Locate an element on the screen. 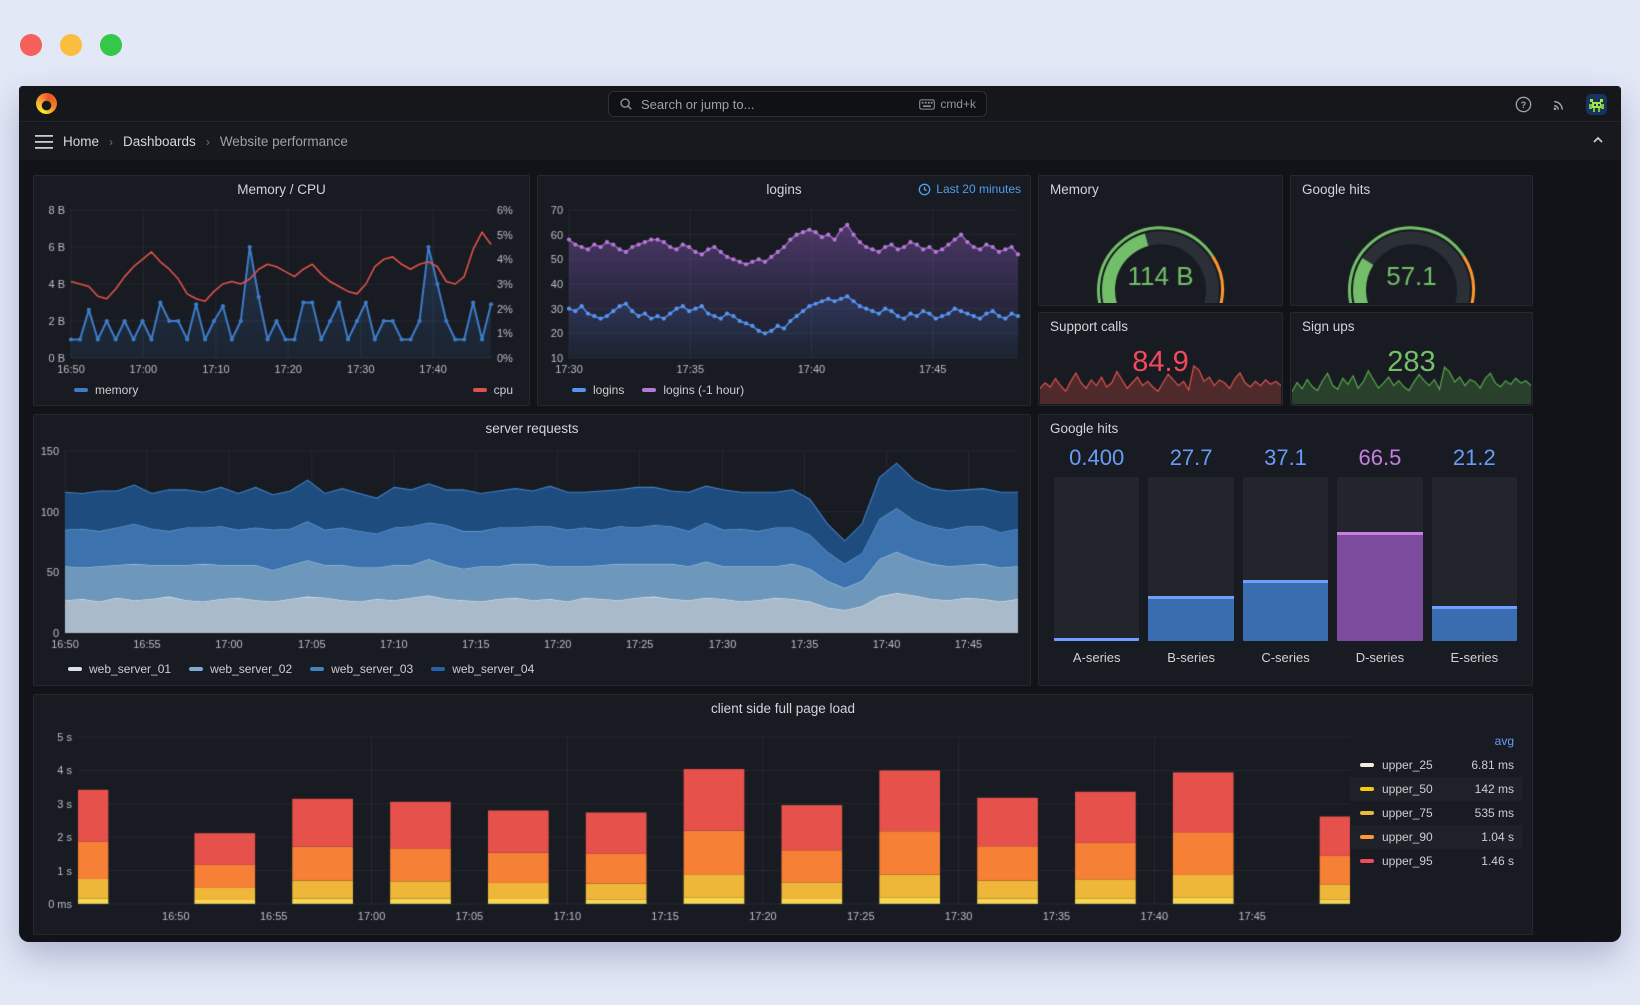 This screenshot has height=1005, width=1640. legend-row: upper_25 6.81 ms is located at coordinates (1436, 765).